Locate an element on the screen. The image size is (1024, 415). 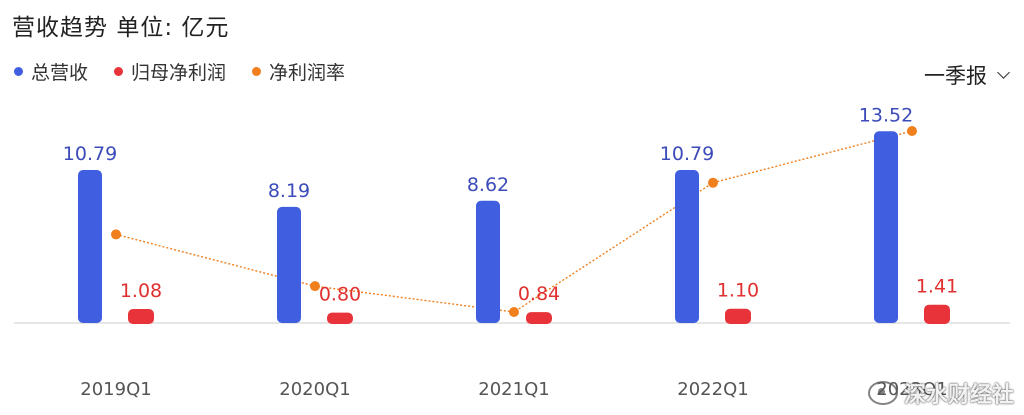
x-tick-2022Q1: 2022Q1 is located at coordinates (712, 389).